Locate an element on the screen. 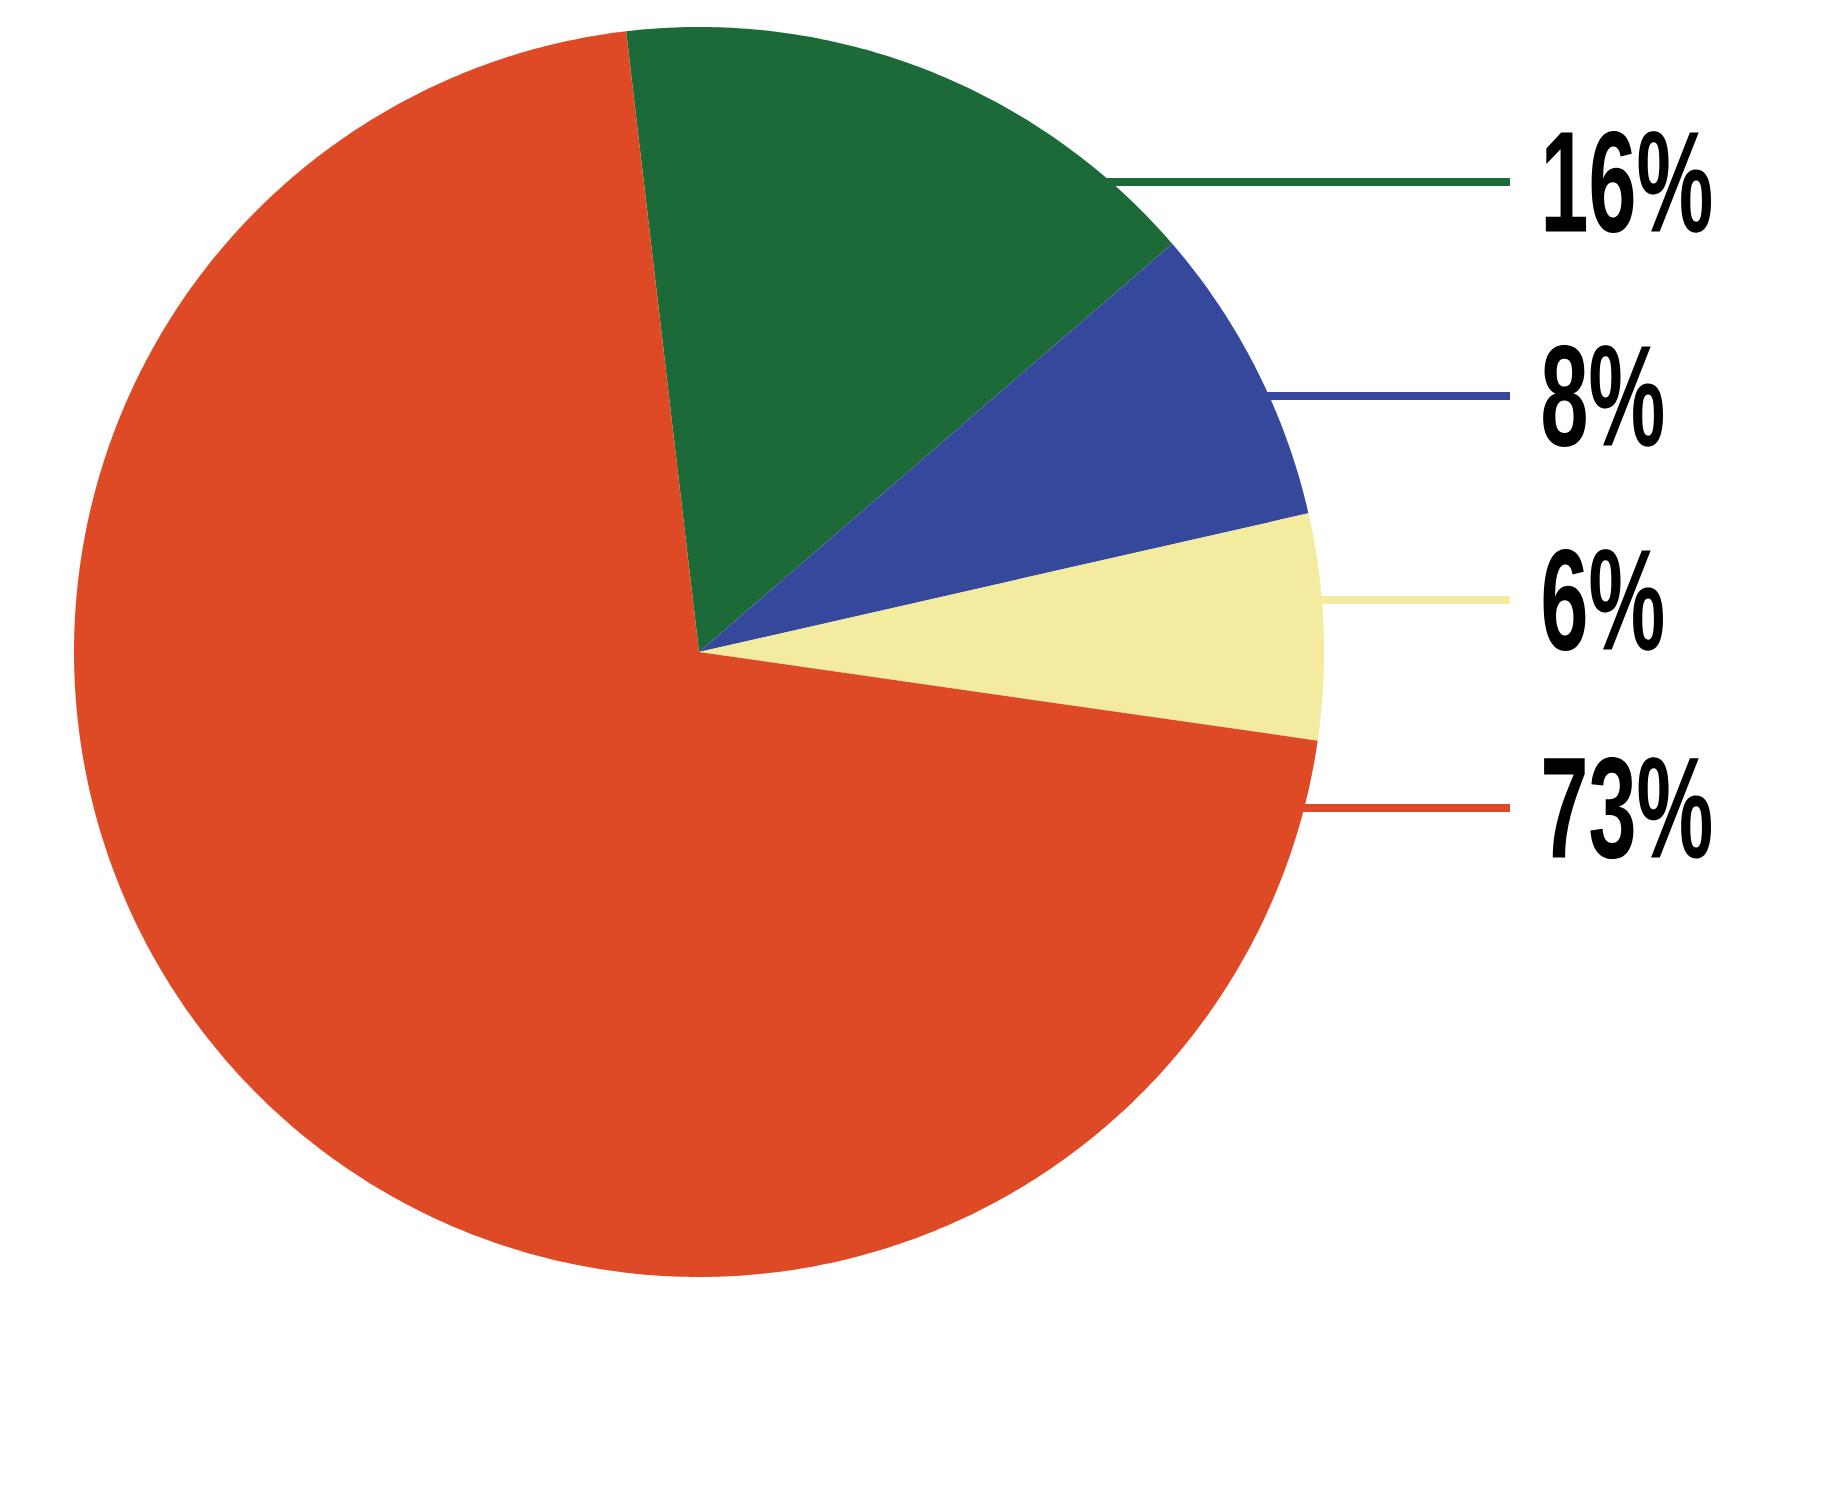 The width and height of the screenshot is (1842, 1485). data-label: 8% is located at coordinates (1603, 396).